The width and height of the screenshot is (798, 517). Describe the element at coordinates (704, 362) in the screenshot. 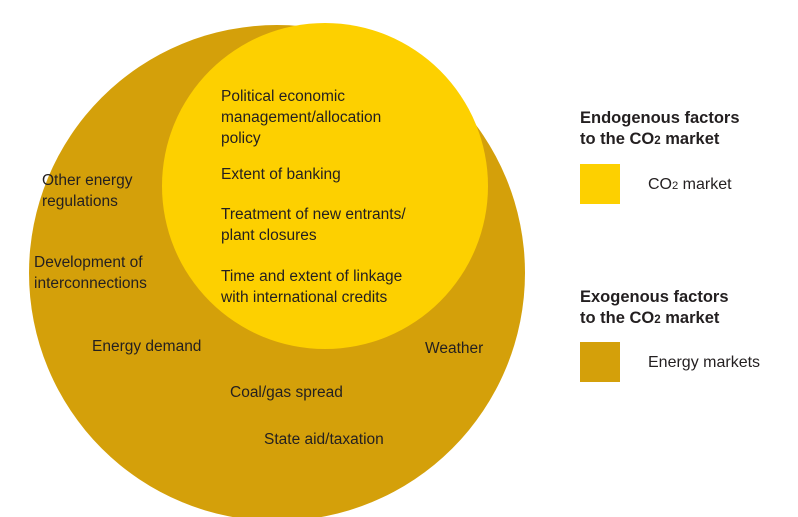

I see `legend-energy-markets-label: Energy markets` at that location.